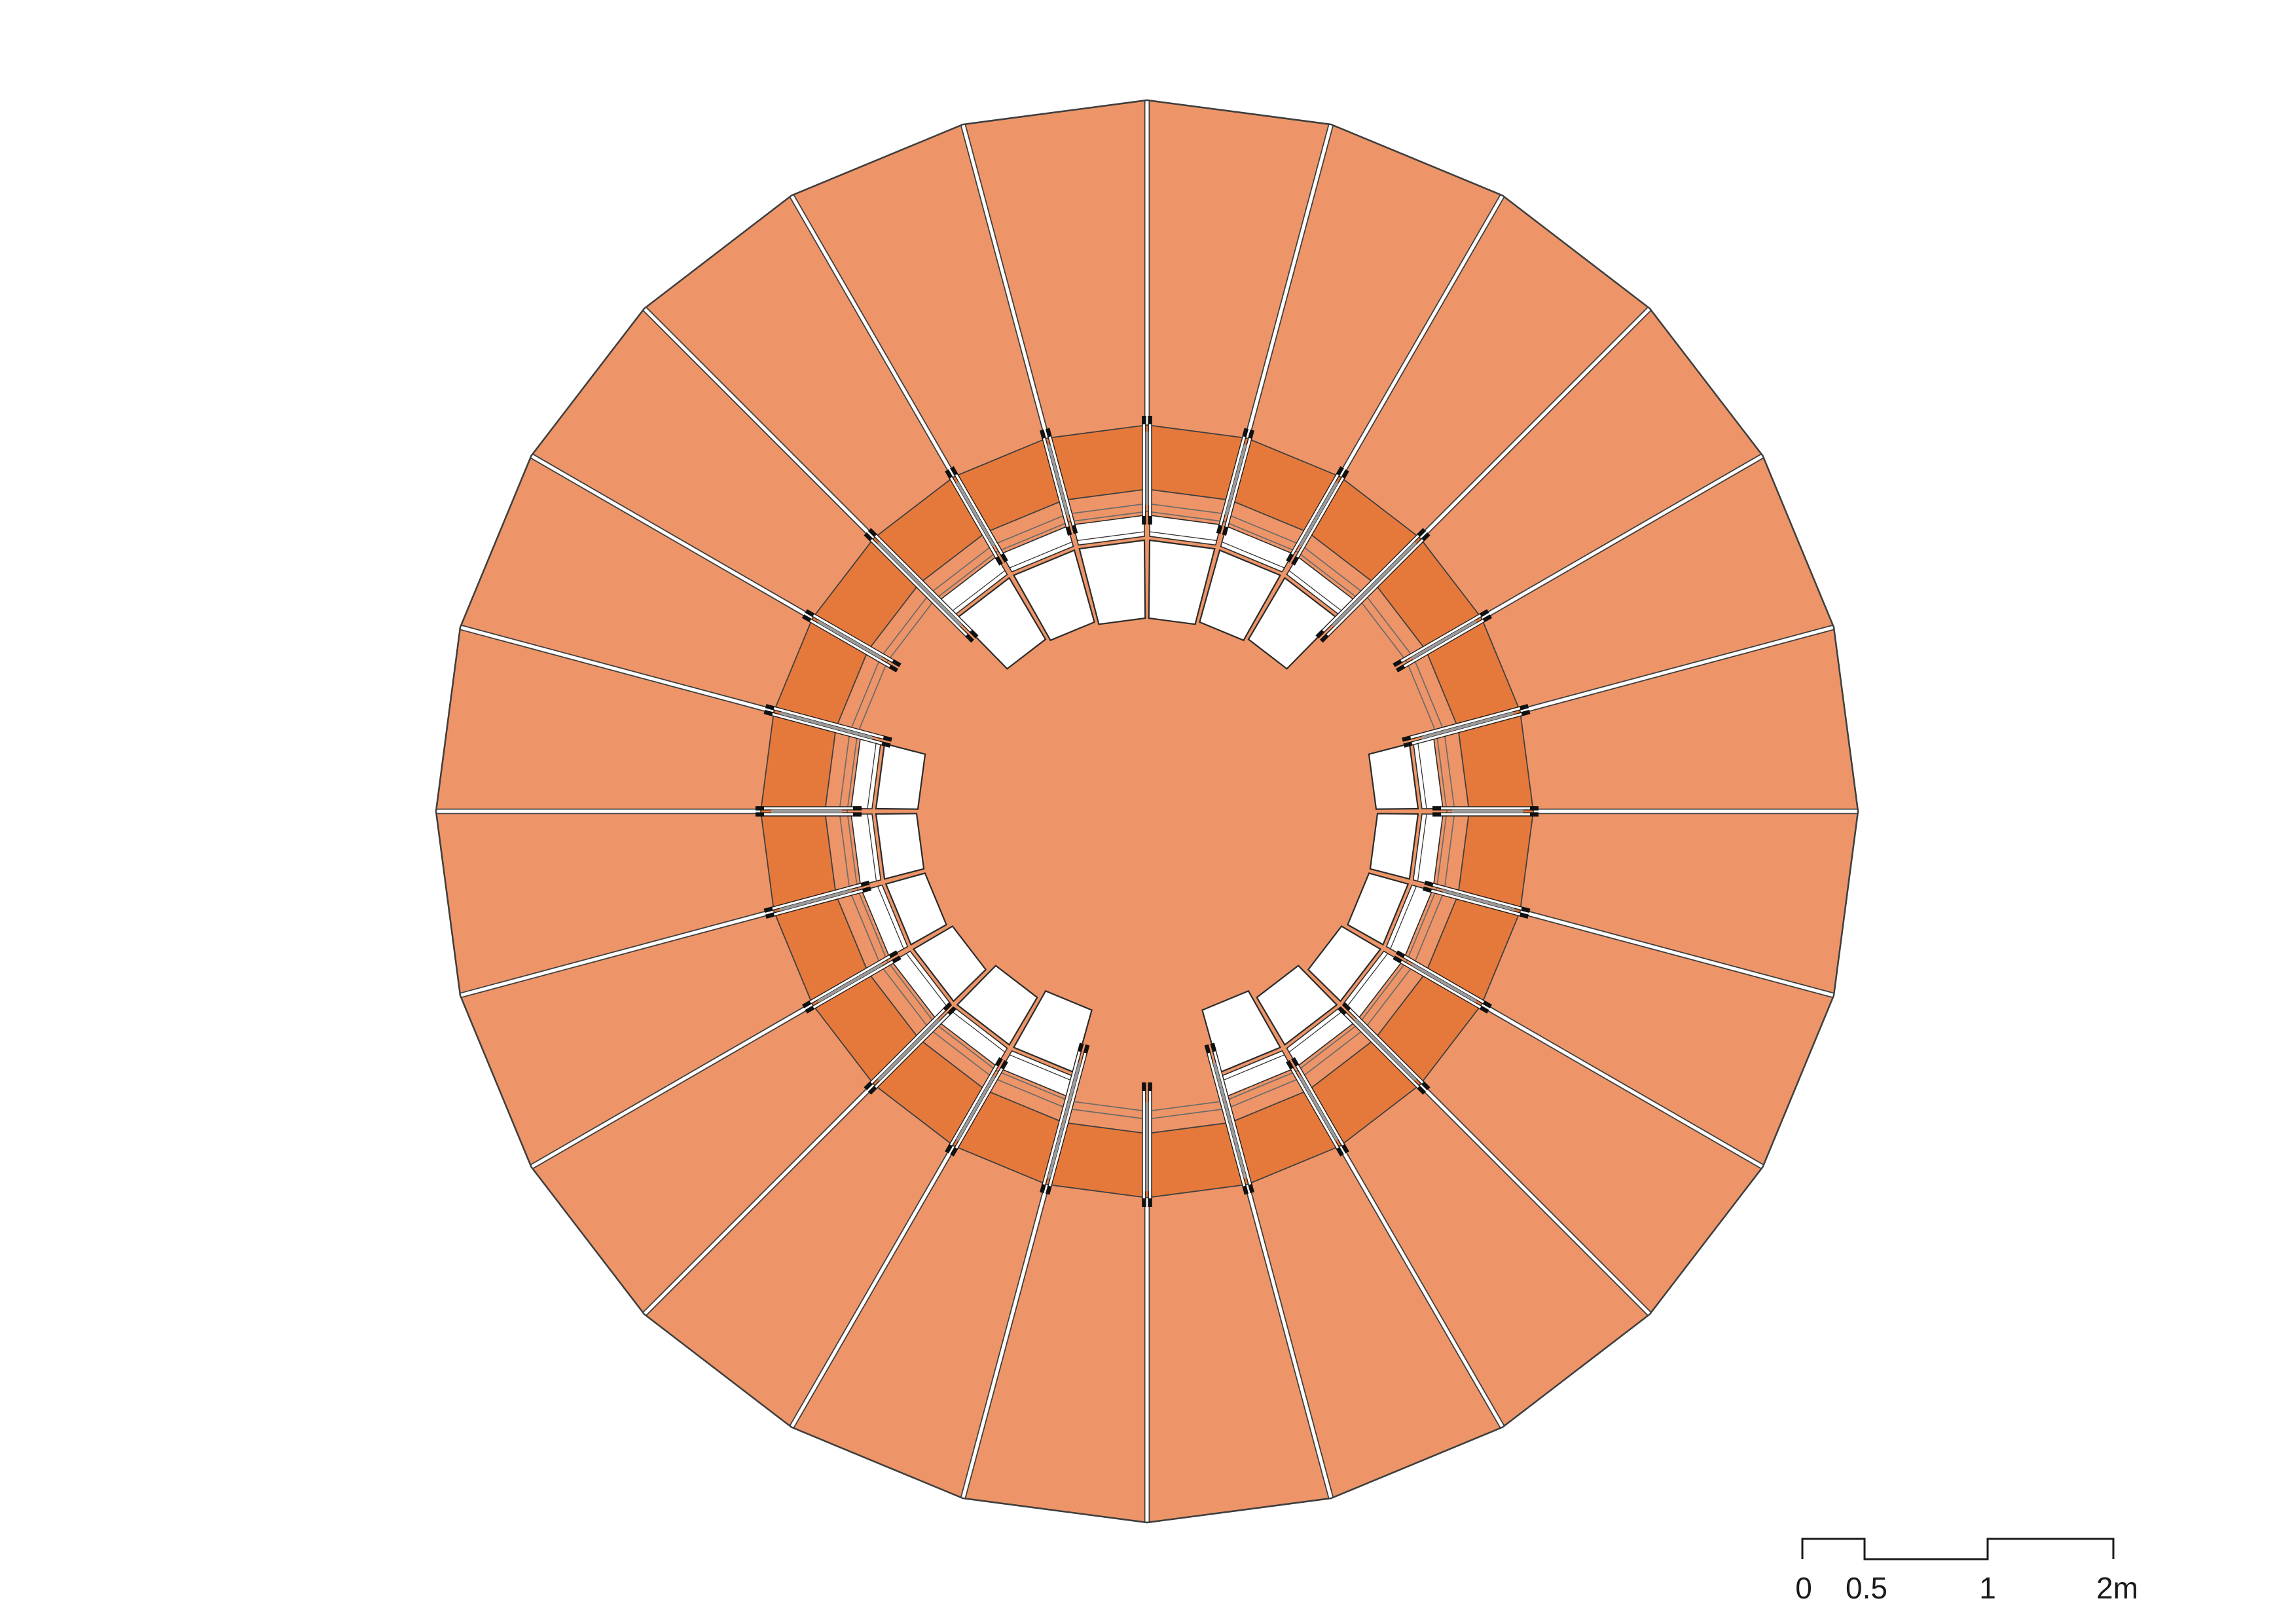  Describe the element at coordinates (1147, 806) in the screenshot. I see `interior-panels` at that location.